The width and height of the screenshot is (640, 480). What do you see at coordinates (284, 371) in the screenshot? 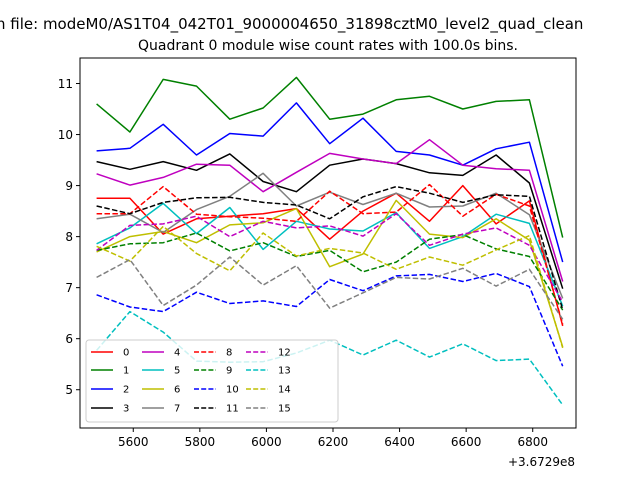
I see `legend-label-13: 13` at bounding box center [284, 371].